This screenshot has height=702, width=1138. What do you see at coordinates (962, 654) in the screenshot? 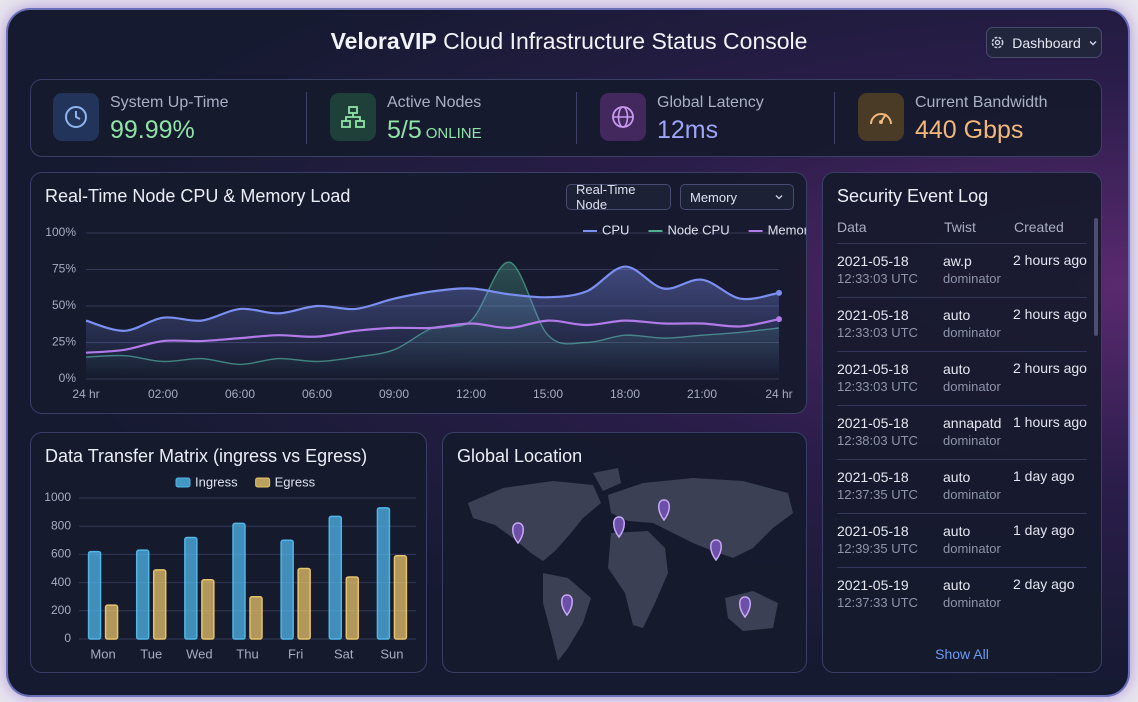
I see `show-all-link: Show All` at bounding box center [962, 654].